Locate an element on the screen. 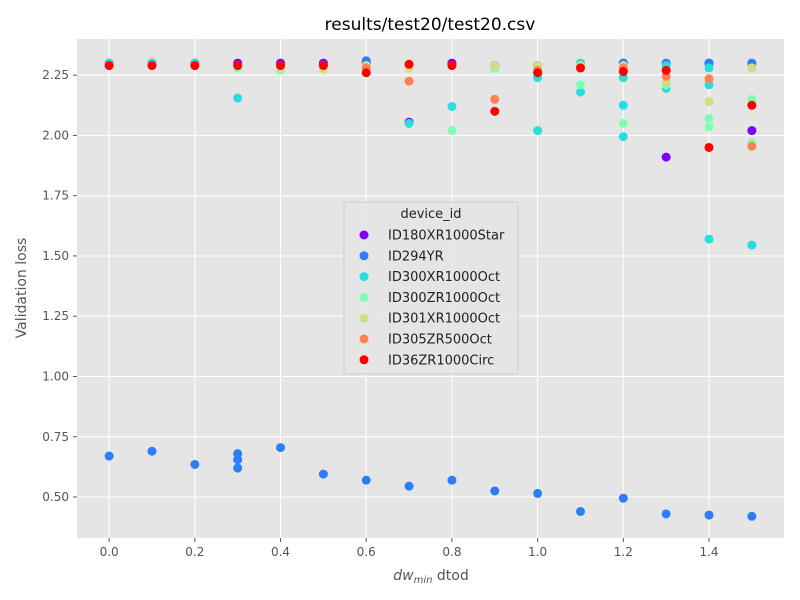 The width and height of the screenshot is (800, 600). x-tick-label: 0.2 is located at coordinates (194, 552).